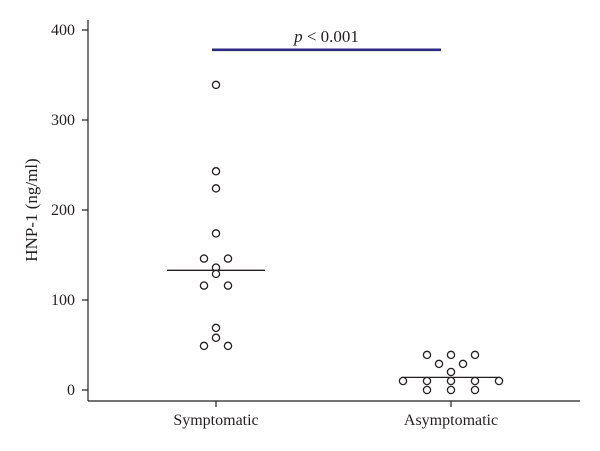 This screenshot has width=600, height=451. What do you see at coordinates (31, 209) in the screenshot?
I see `y-axis-label: HNP-1 (ng/ml)` at bounding box center [31, 209].